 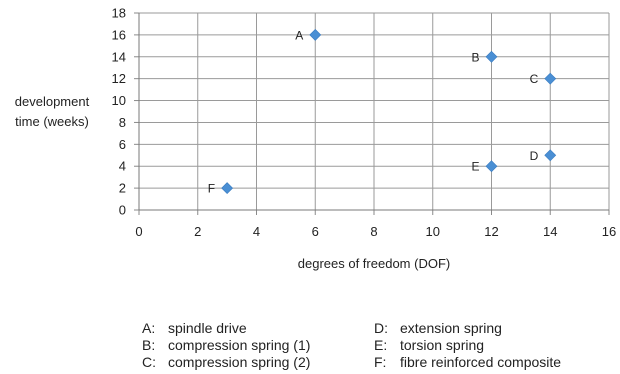 I want to click on legend-item-c: C: compression spring (2), so click(x=226, y=362).